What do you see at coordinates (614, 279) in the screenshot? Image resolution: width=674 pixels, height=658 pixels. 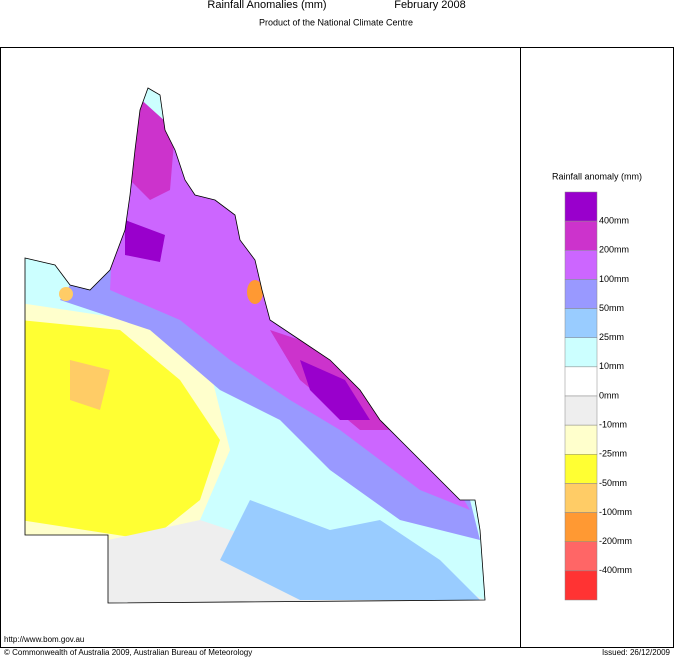 I see `legend-label: 100mm` at bounding box center [614, 279].